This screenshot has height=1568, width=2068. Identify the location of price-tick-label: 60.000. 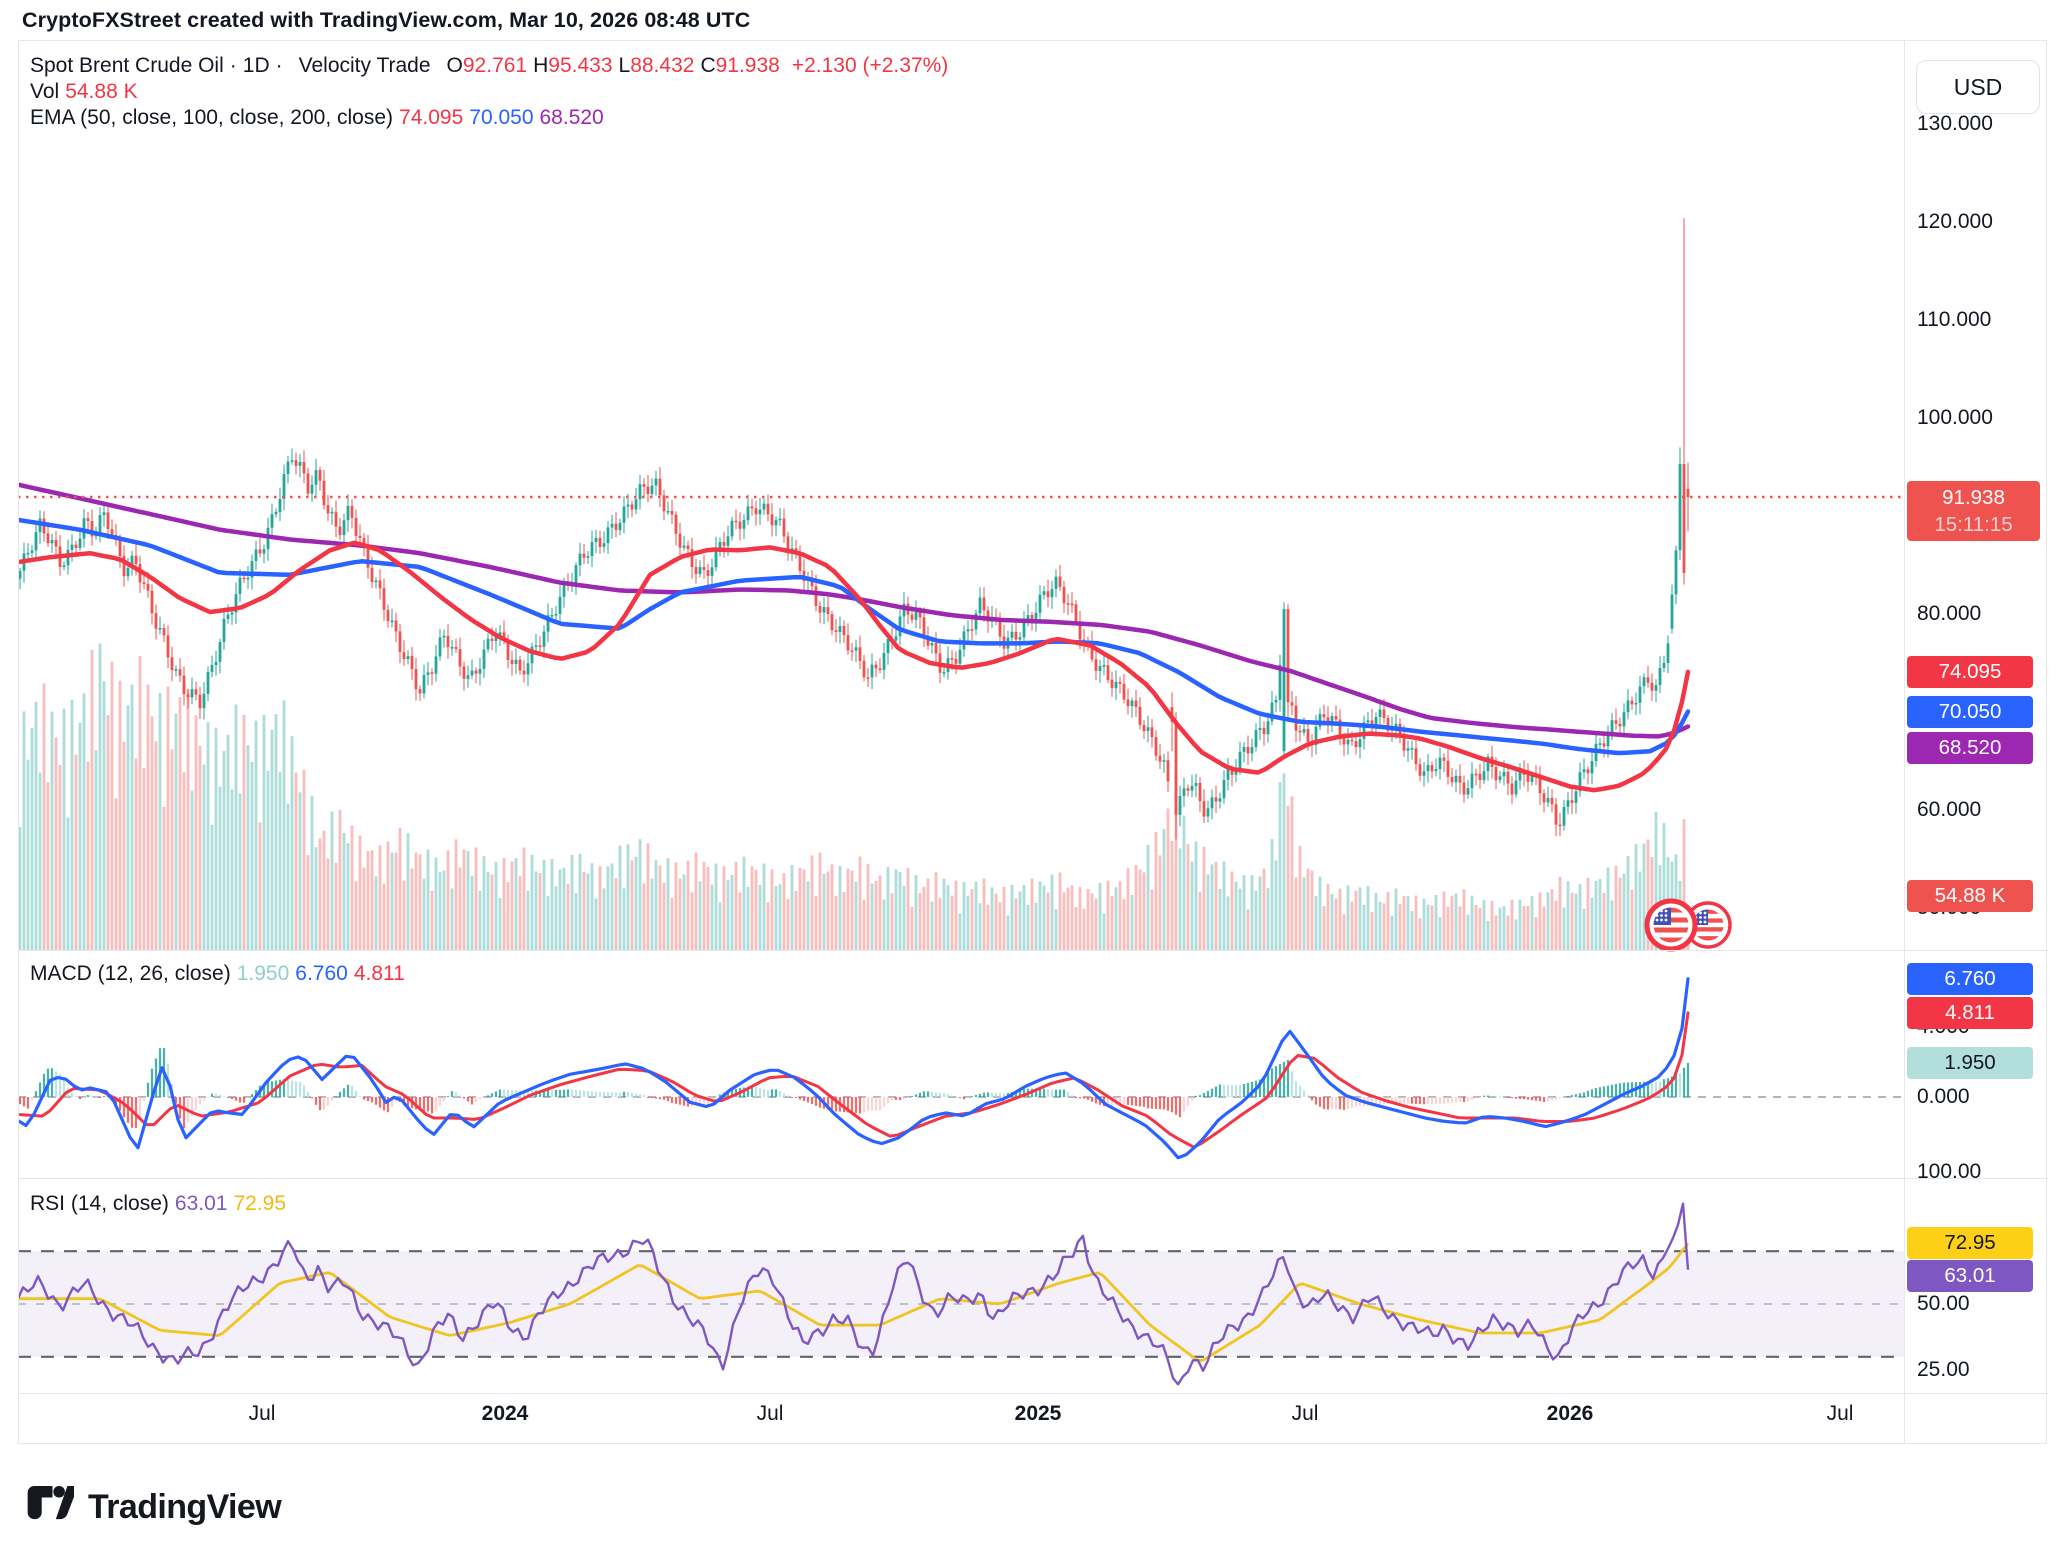
(1949, 809).